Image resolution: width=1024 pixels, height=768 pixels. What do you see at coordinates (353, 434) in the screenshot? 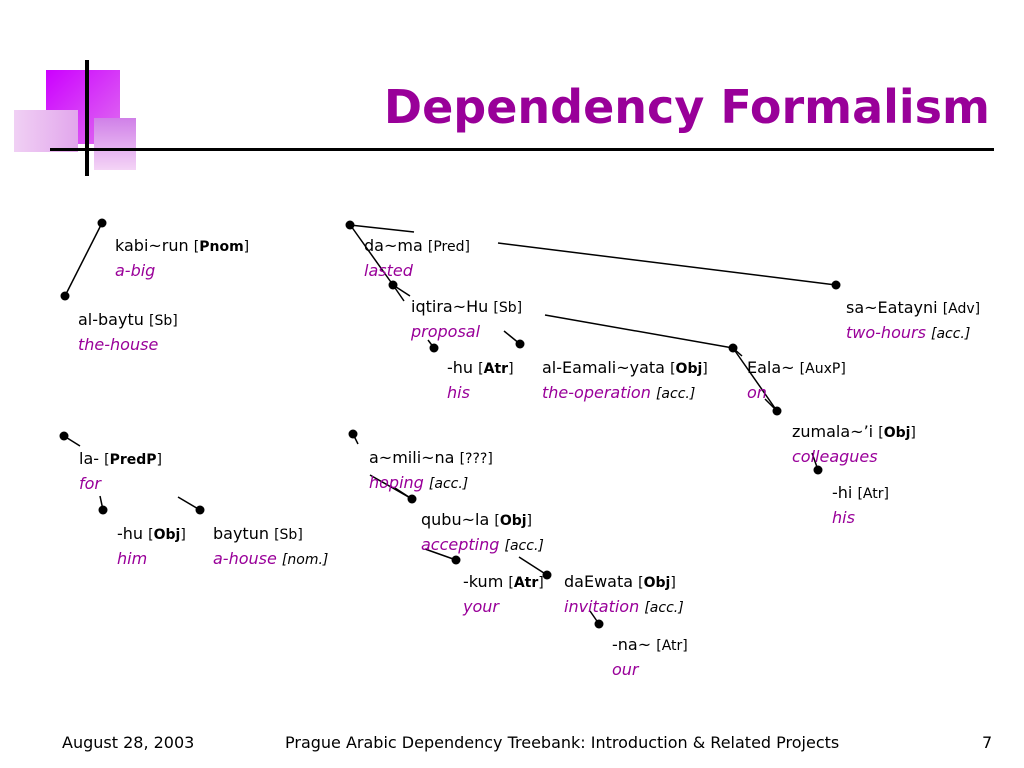
I see `node-dot-aminina` at bounding box center [353, 434].